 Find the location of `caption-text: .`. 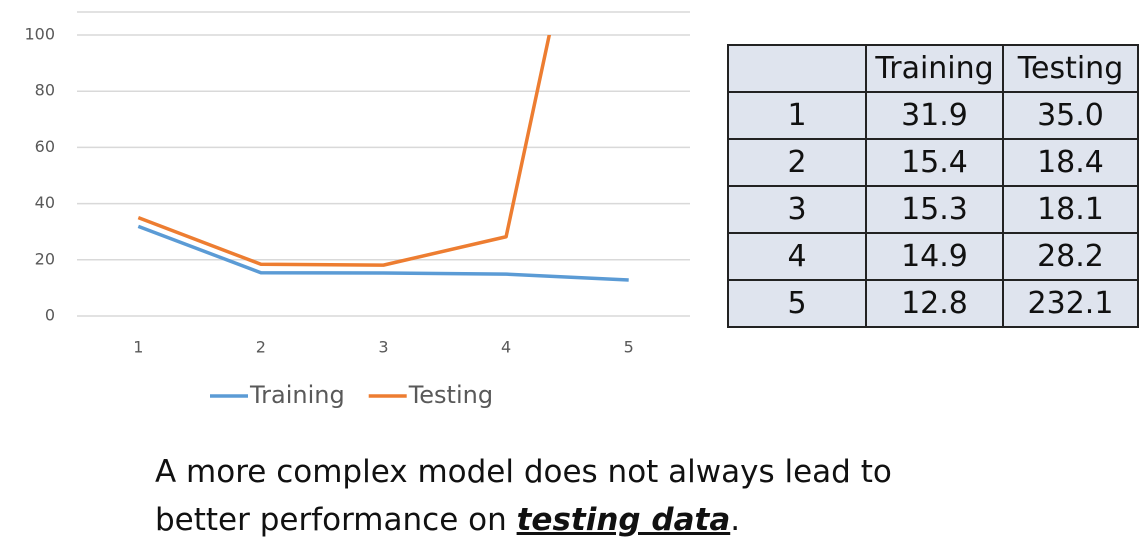

caption-text: . is located at coordinates (735, 520).